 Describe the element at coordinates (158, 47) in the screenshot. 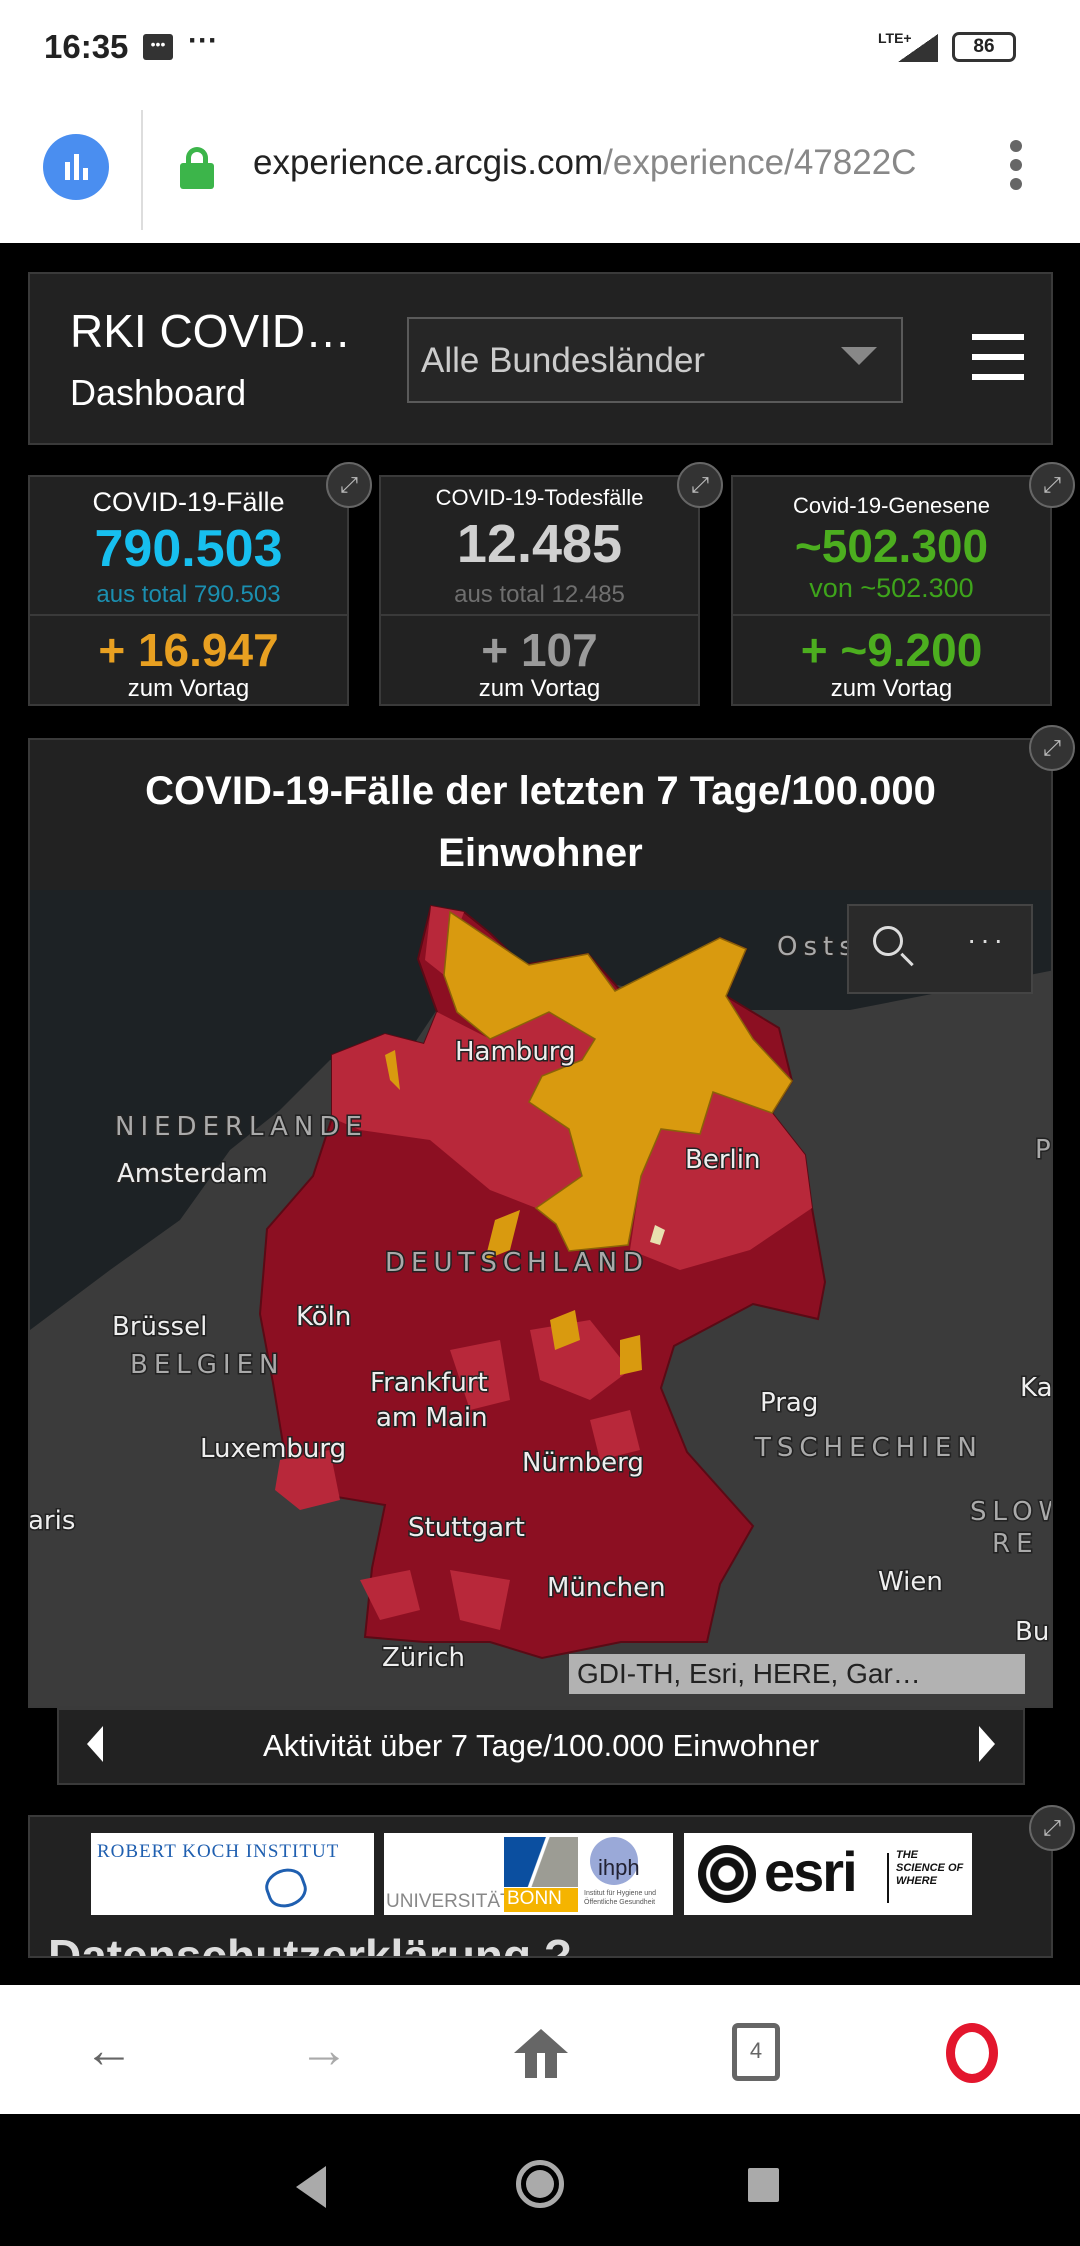

I see `message-icon: •••` at that location.